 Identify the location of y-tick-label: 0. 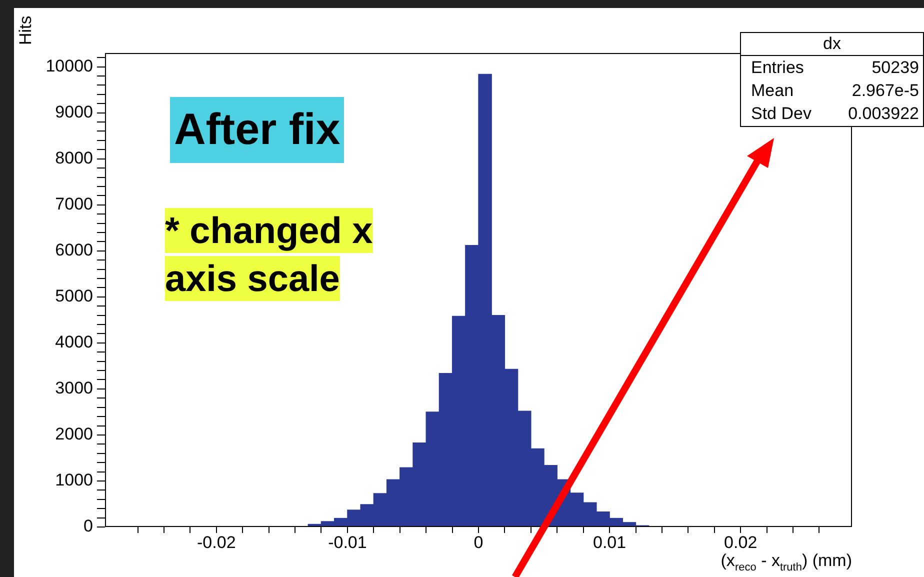
(88, 526).